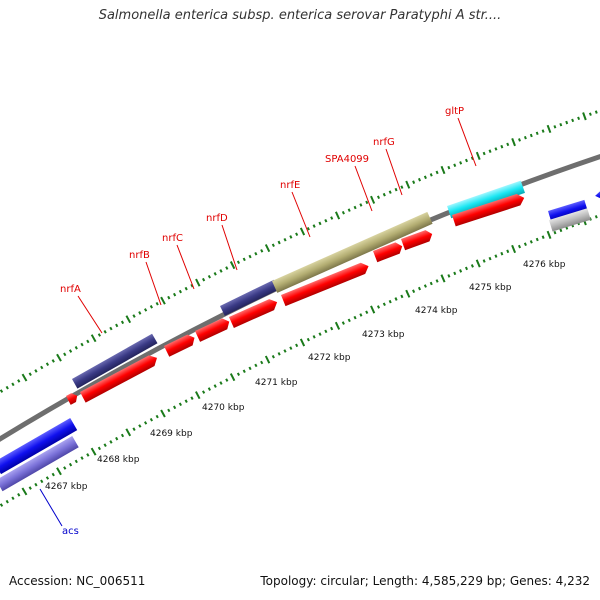 This screenshot has width=600, height=600. I want to click on gene-label-nrfC: nrfC, so click(172, 238).